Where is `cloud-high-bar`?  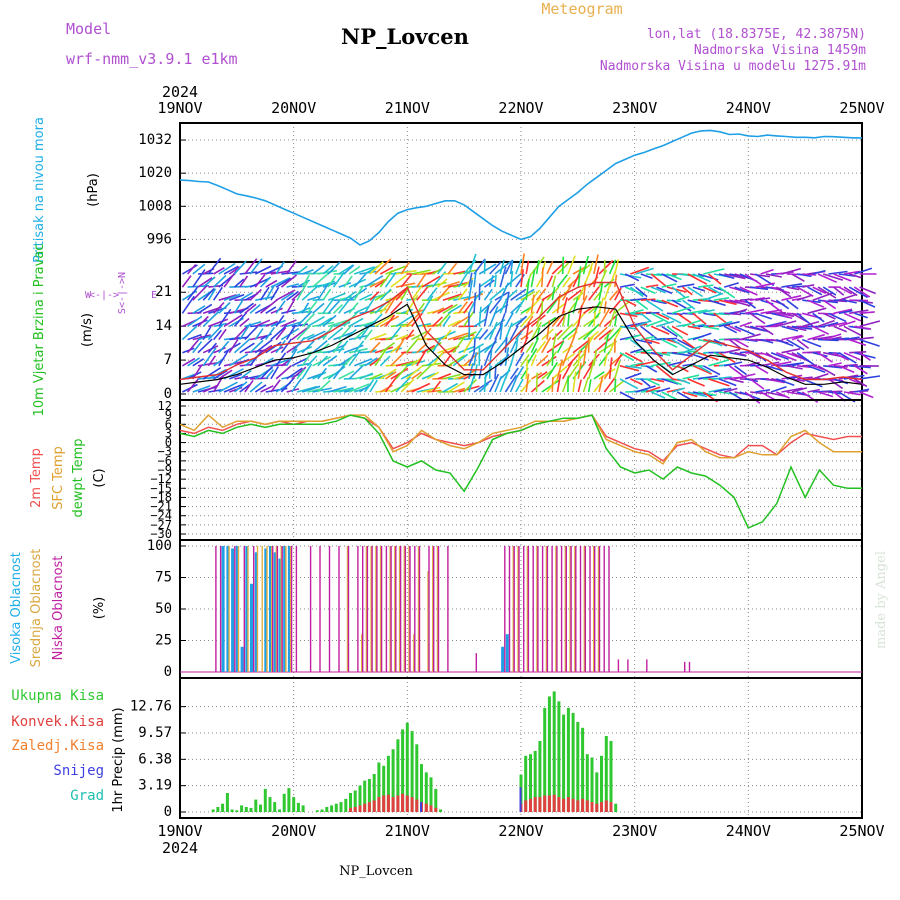
cloud-high-bar is located at coordinates (223, 609).